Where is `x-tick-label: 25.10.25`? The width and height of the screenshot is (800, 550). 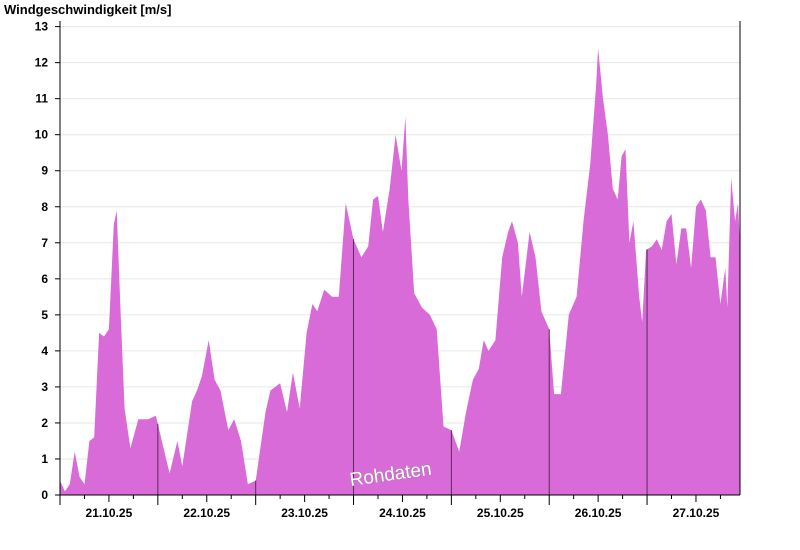
x-tick-label: 25.10.25 is located at coordinates (500, 513).